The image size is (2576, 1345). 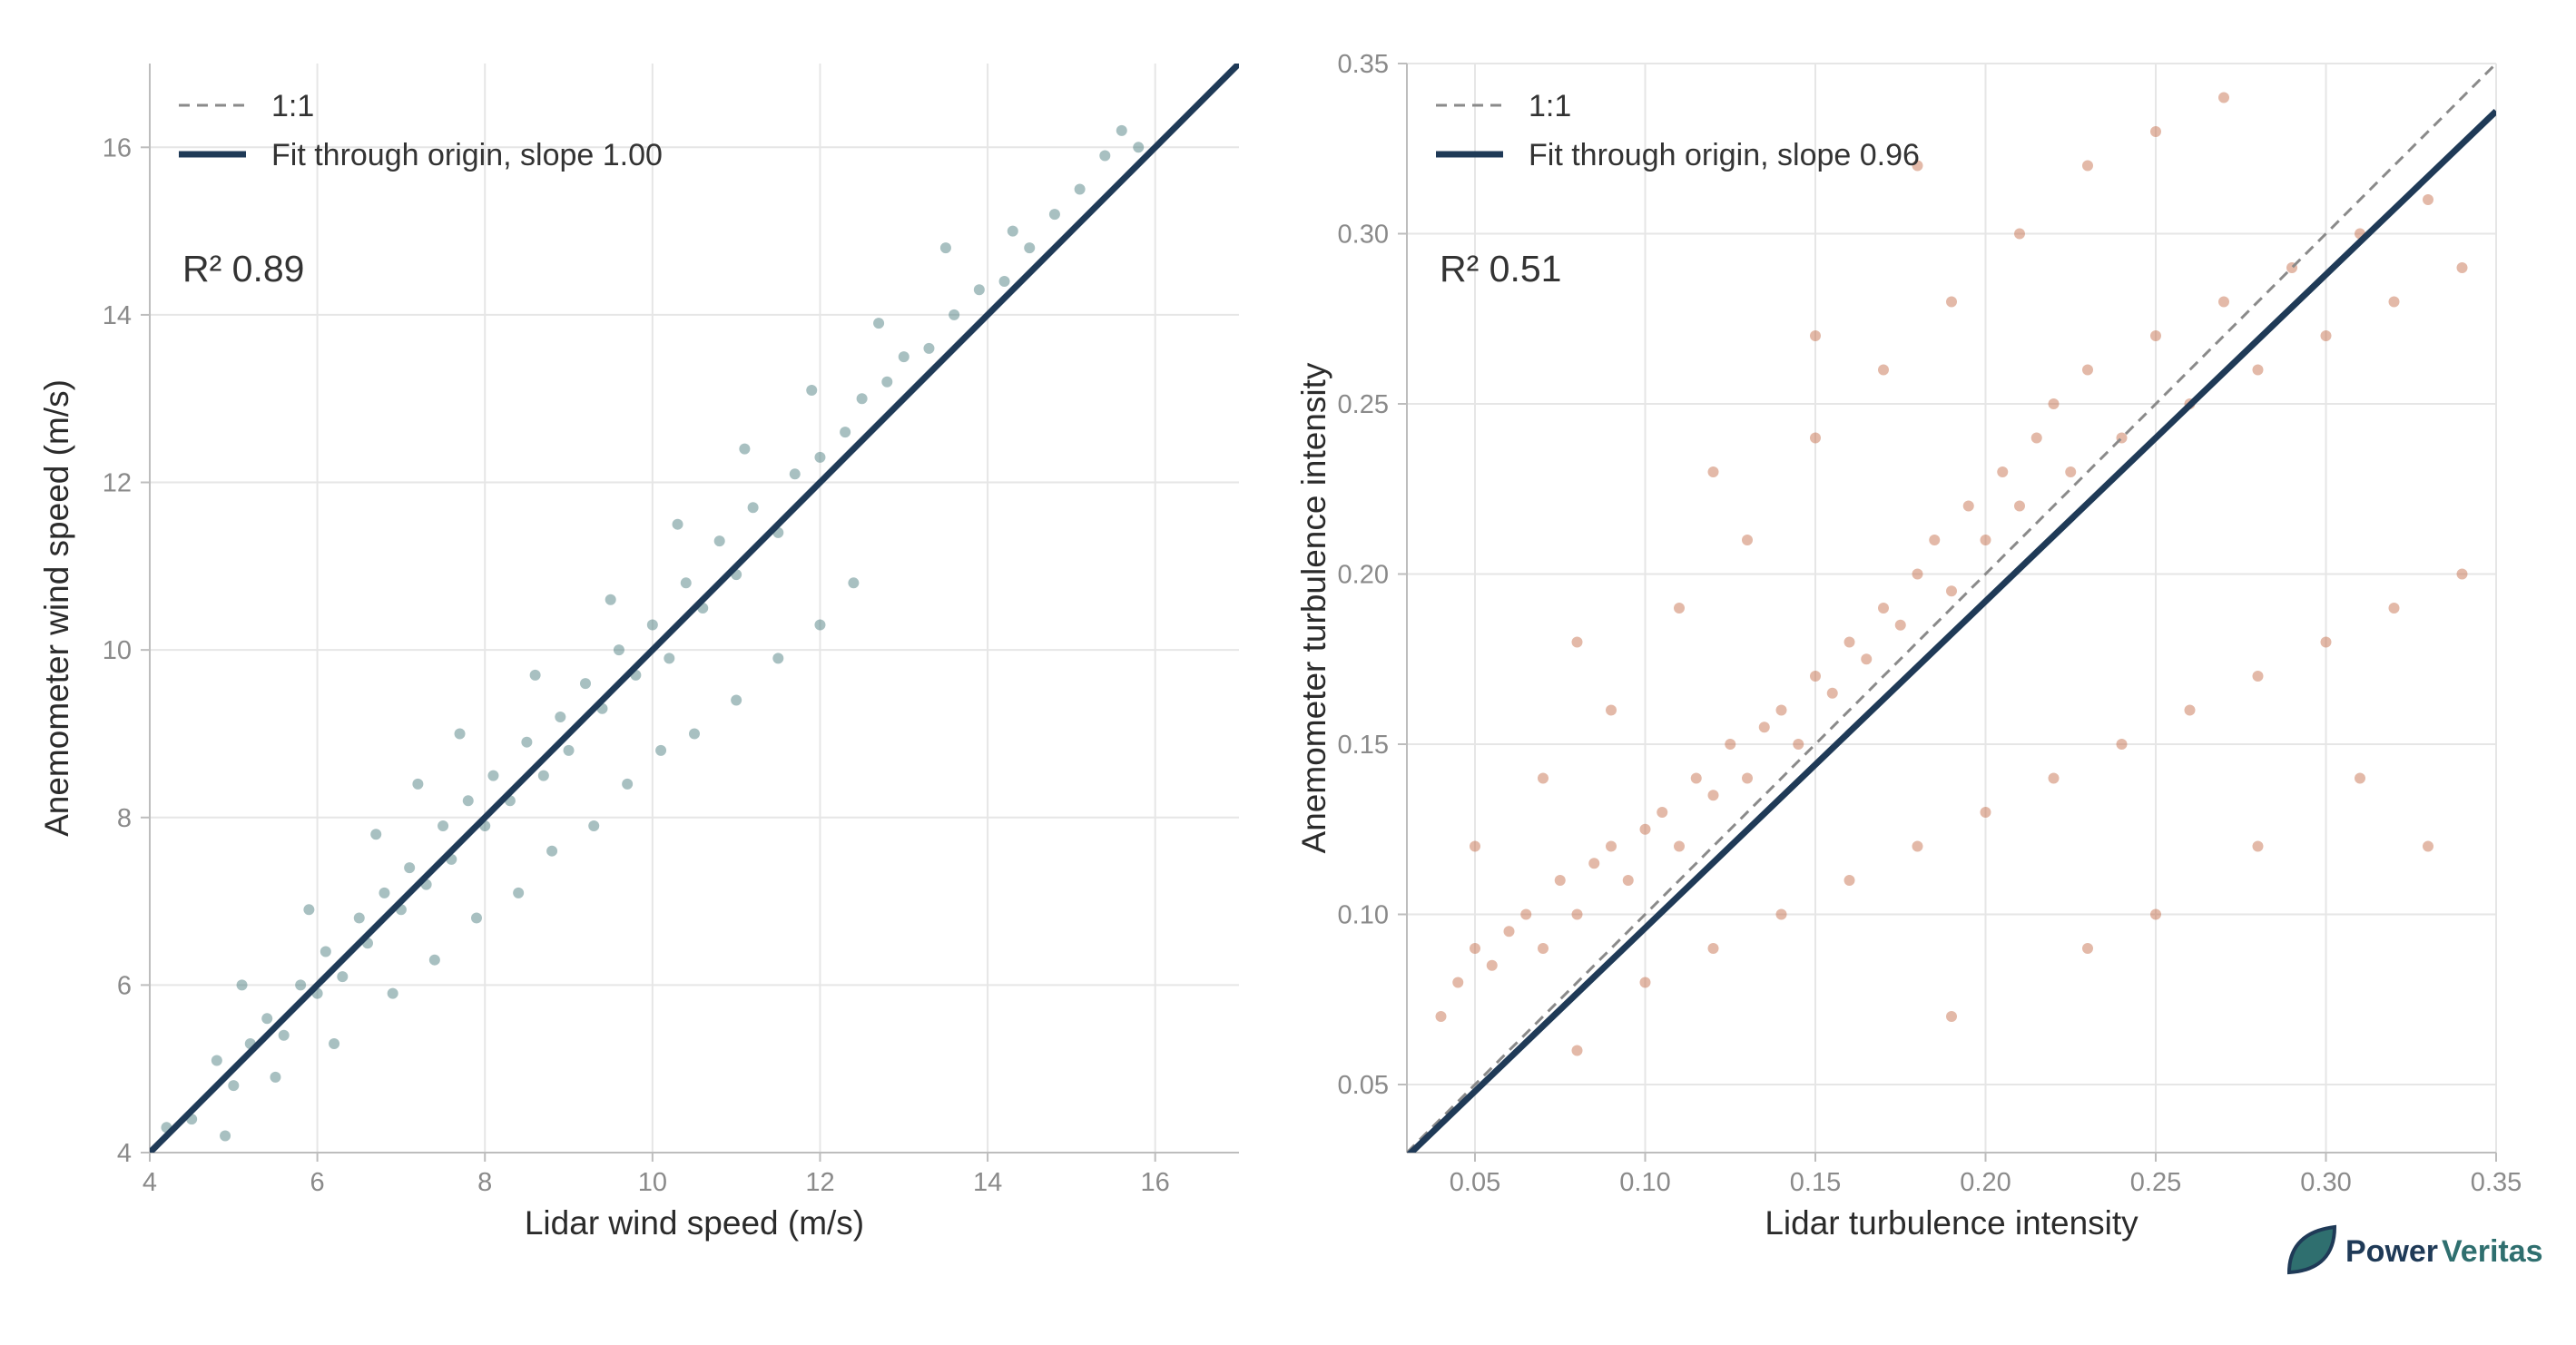 What do you see at coordinates (1155, 1182) in the screenshot?
I see `x-tick-label: 16` at bounding box center [1155, 1182].